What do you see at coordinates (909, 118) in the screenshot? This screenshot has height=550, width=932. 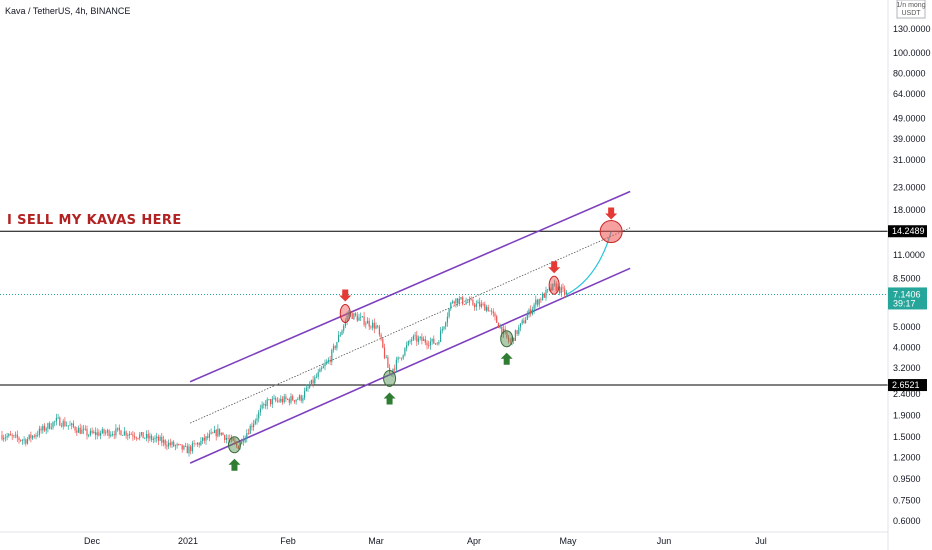 I see `y-tick-label: 49.0000` at bounding box center [909, 118].